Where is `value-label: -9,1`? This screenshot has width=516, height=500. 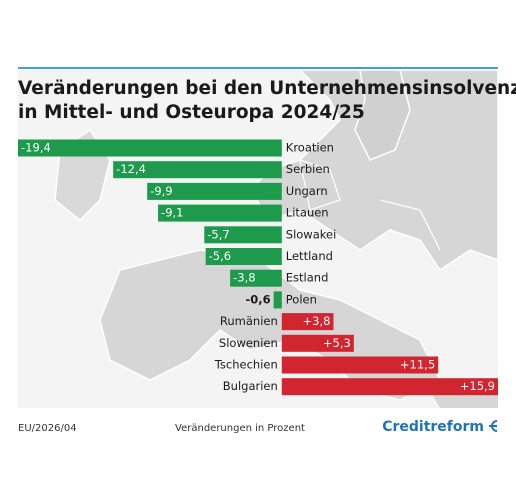
value-label: -9,1 is located at coordinates (172, 213).